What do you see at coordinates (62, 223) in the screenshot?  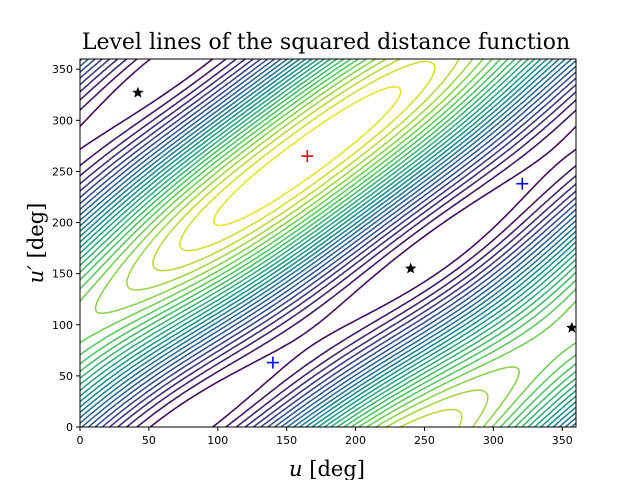 I see `y-tick-label: 200` at bounding box center [62, 223].